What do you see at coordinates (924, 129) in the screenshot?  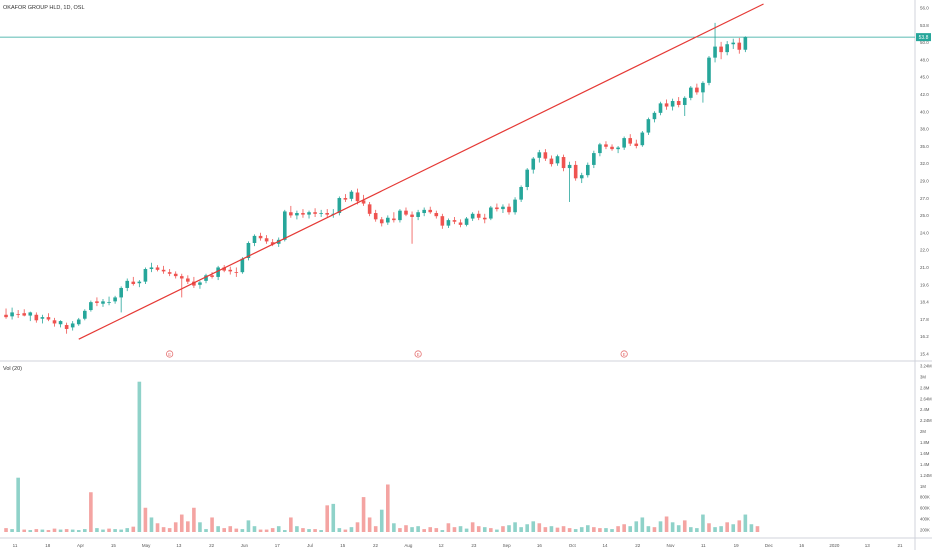 I see `price-axis-tick-label: 38.0` at bounding box center [924, 129].